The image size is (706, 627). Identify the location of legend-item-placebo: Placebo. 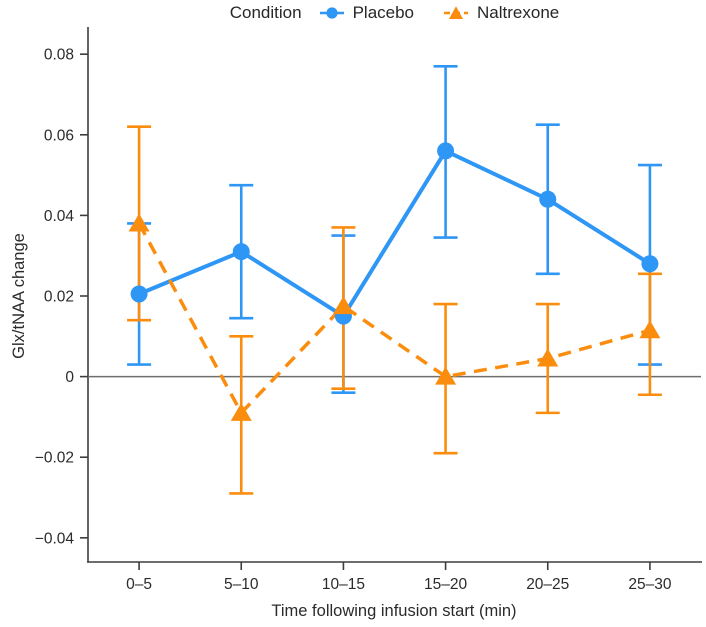
(367, 13).